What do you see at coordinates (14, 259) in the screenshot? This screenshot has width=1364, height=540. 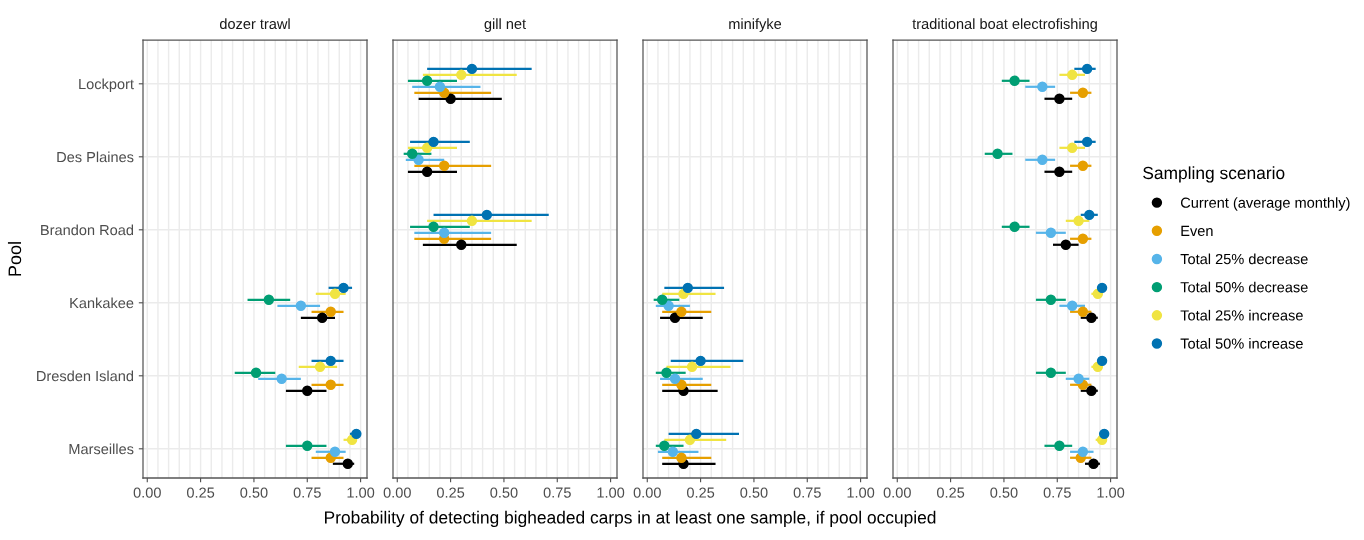 I see `y-axis-title: Pool` at bounding box center [14, 259].